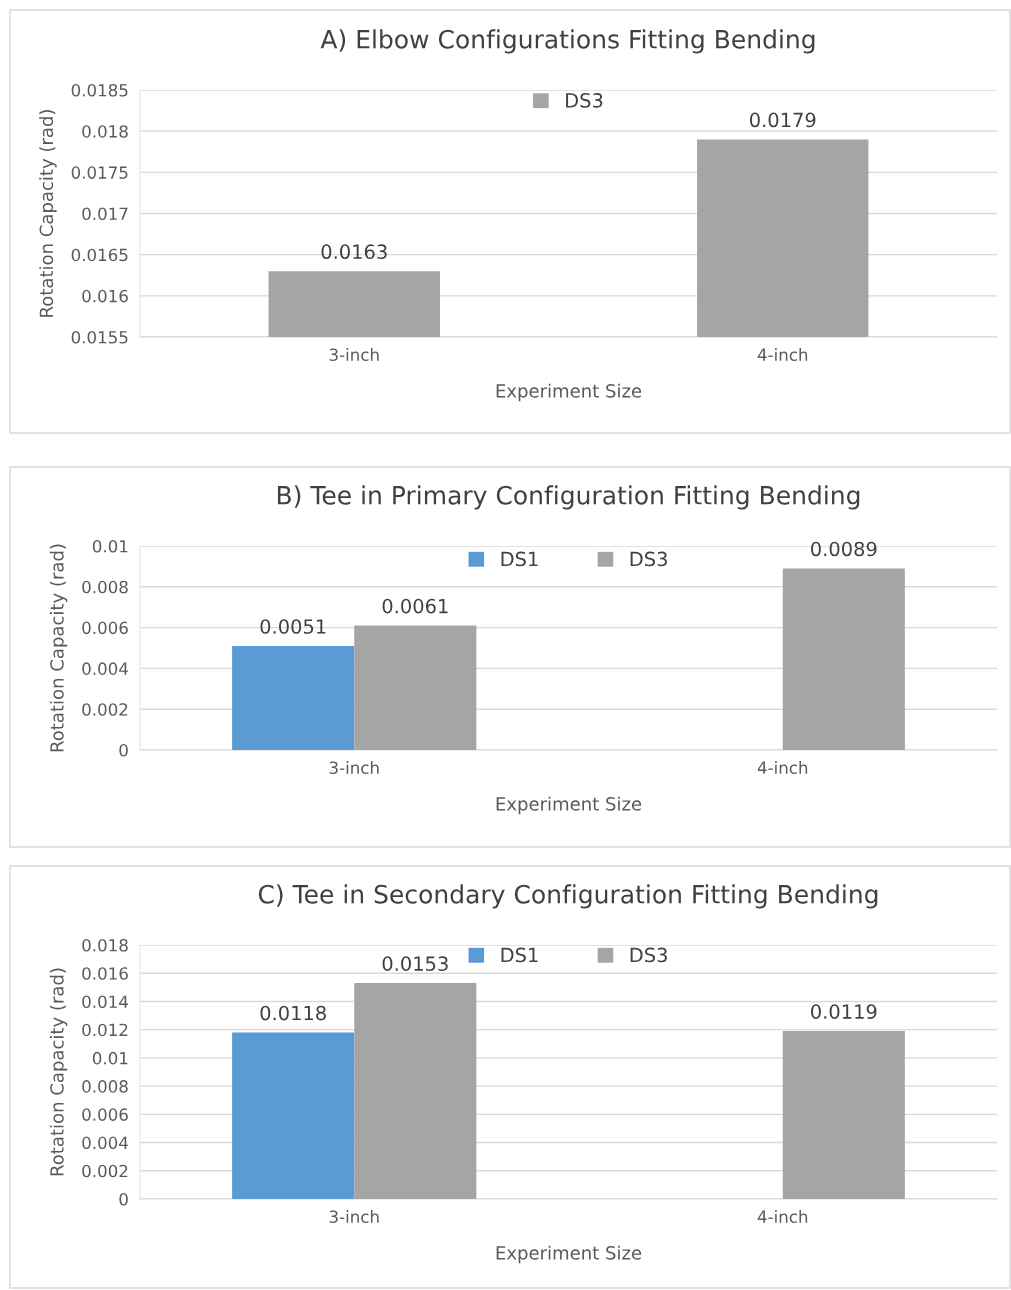 The width and height of the screenshot is (1011, 1290). I want to click on y-tick-label: 0.014, so click(105, 1002).